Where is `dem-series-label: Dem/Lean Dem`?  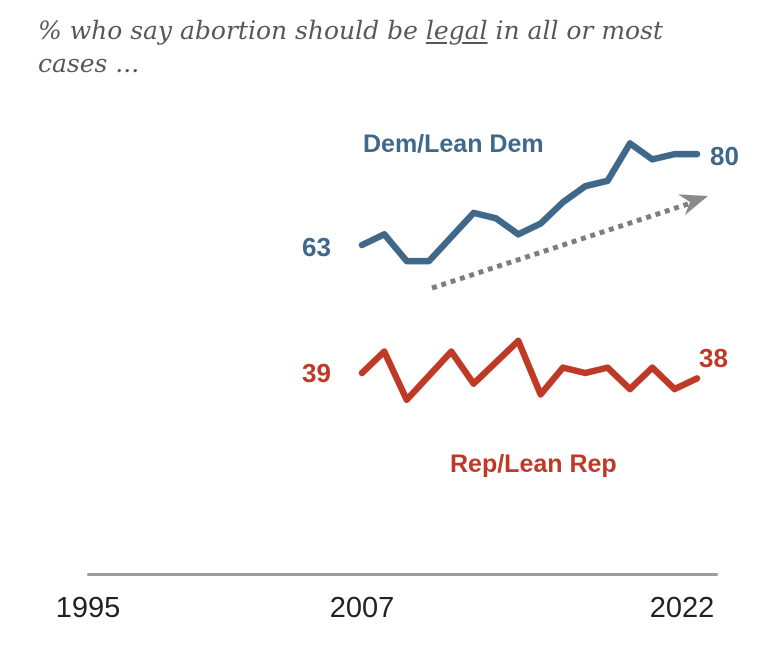
dem-series-label: Dem/Lean Dem is located at coordinates (453, 144).